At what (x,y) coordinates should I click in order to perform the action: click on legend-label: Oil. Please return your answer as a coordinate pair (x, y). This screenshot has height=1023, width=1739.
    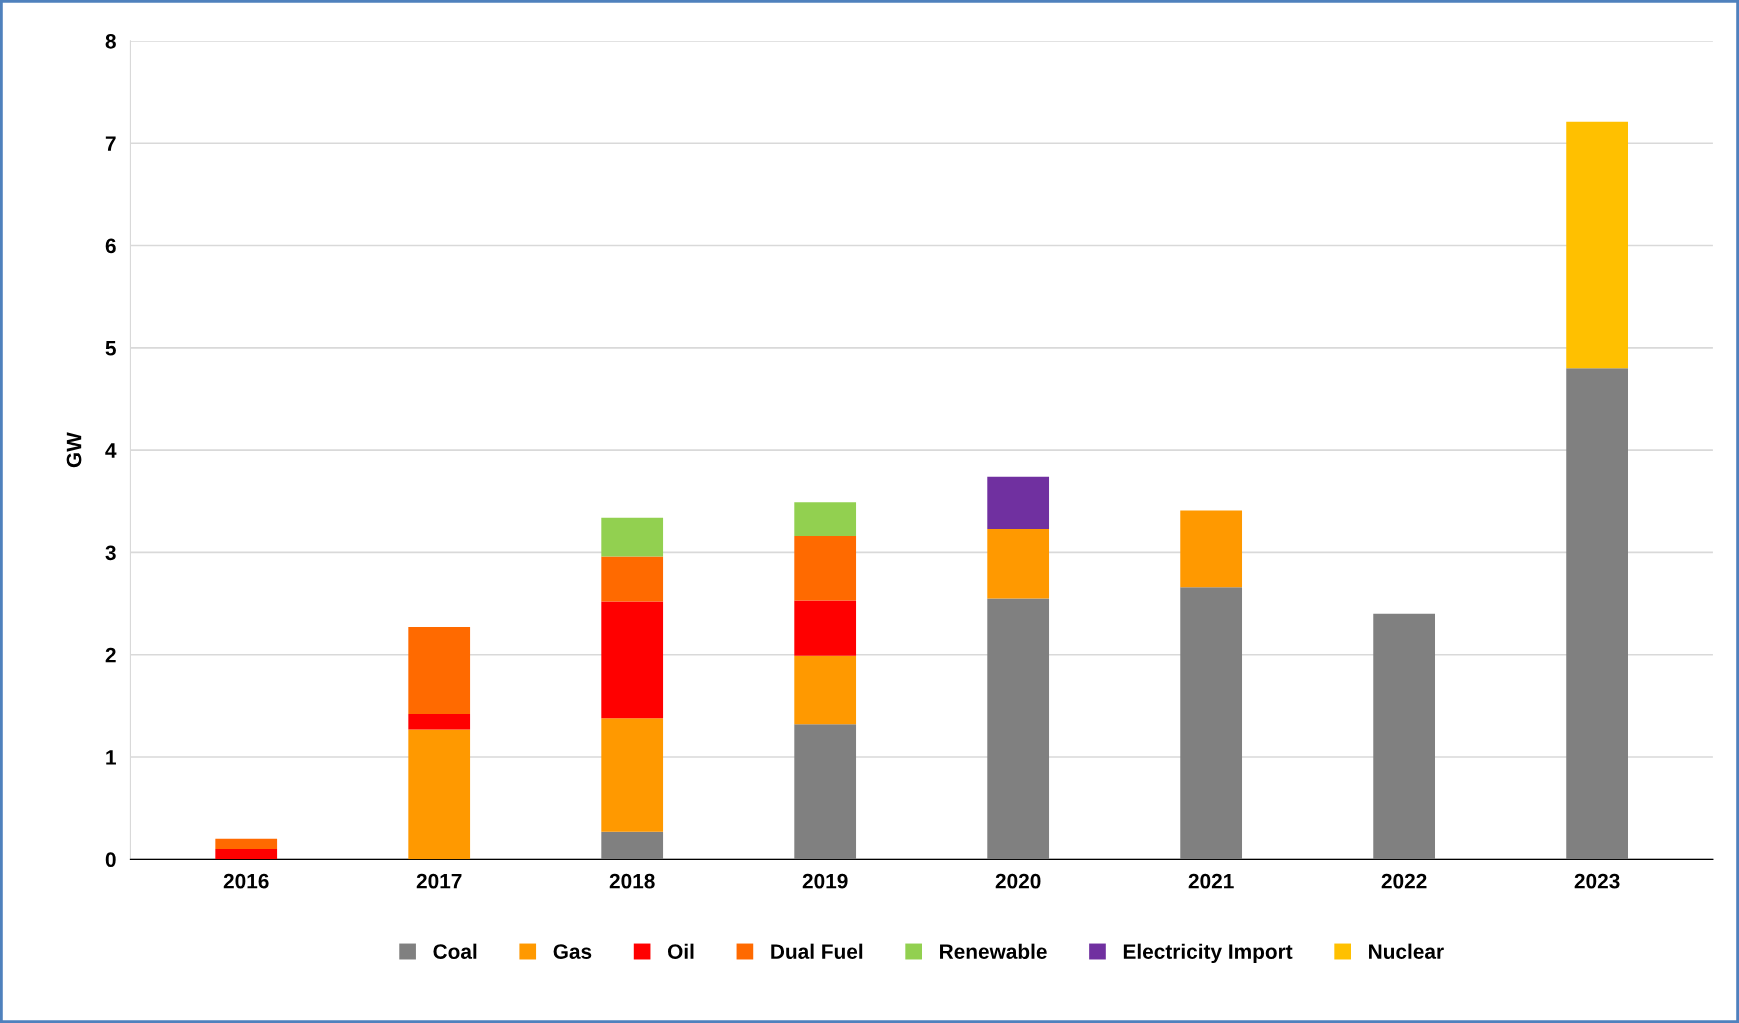
    Looking at the image, I should click on (680, 951).